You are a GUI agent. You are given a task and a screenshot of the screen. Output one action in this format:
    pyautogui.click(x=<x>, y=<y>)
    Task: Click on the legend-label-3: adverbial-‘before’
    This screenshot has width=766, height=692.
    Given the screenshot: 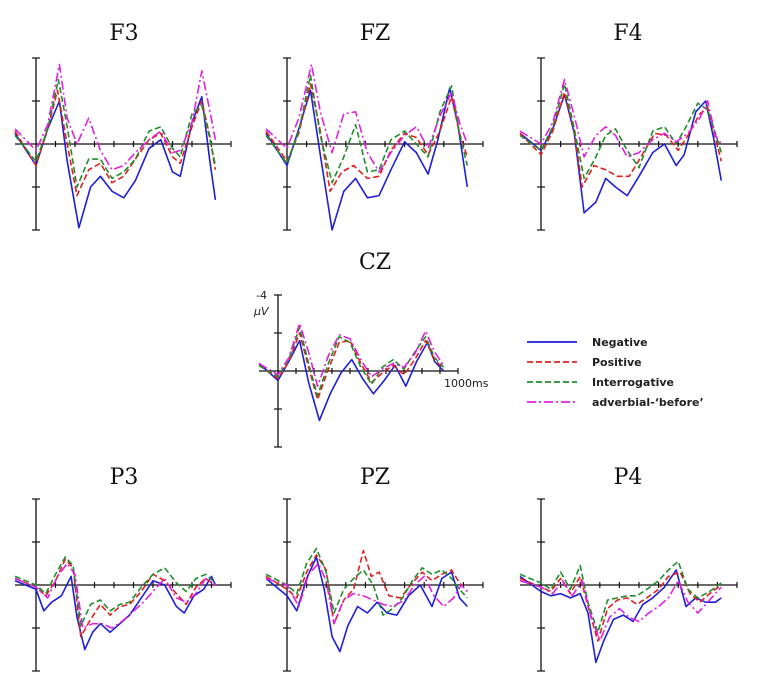 What is the action you would take?
    pyautogui.click(x=648, y=402)
    